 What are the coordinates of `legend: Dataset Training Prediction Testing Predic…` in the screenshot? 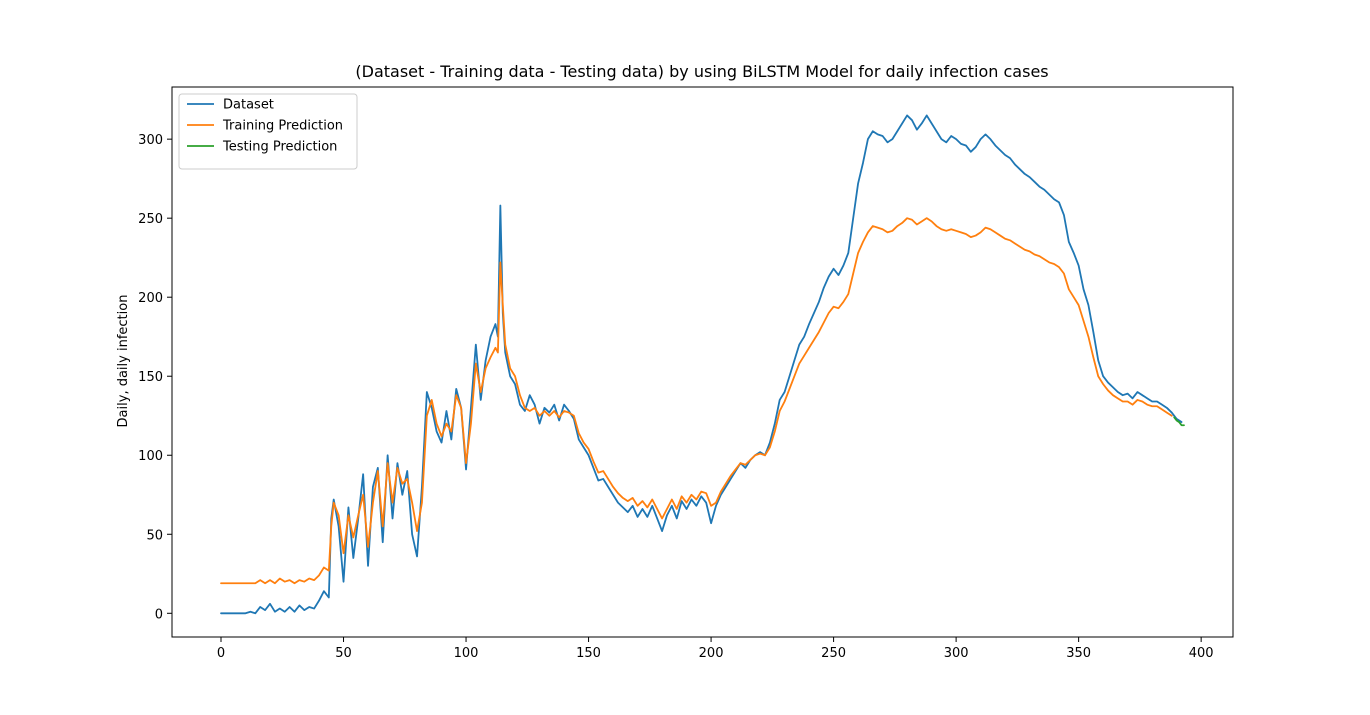 It's located at (268, 131).